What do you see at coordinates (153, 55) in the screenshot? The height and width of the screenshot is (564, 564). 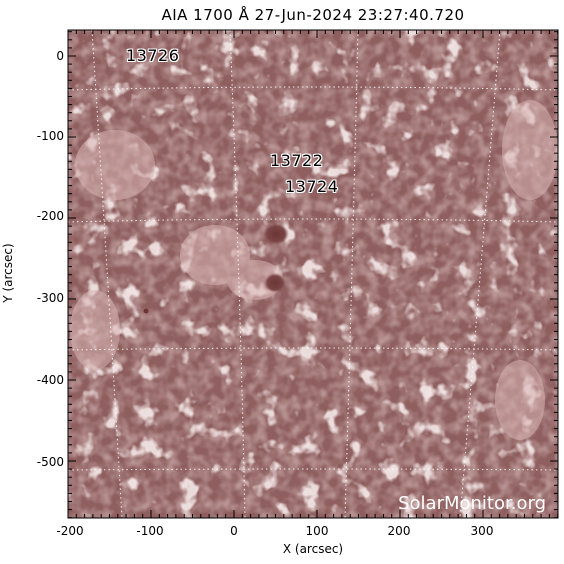 I see `active-region-label: 13726` at bounding box center [153, 55].